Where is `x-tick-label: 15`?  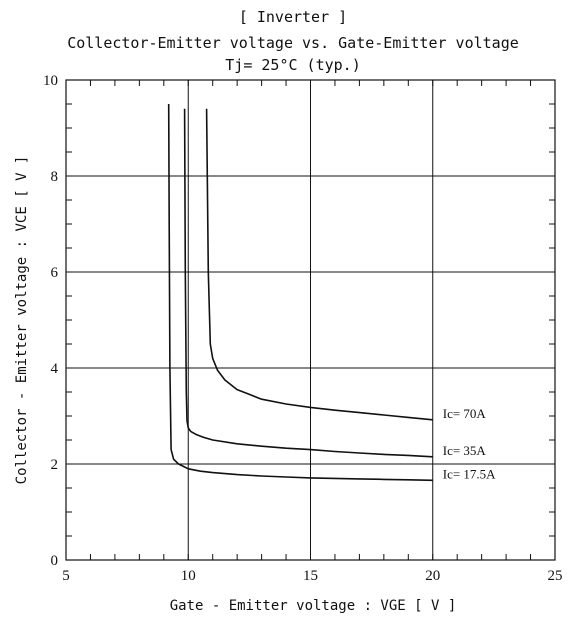 x-tick-label: 15 is located at coordinates (310, 576).